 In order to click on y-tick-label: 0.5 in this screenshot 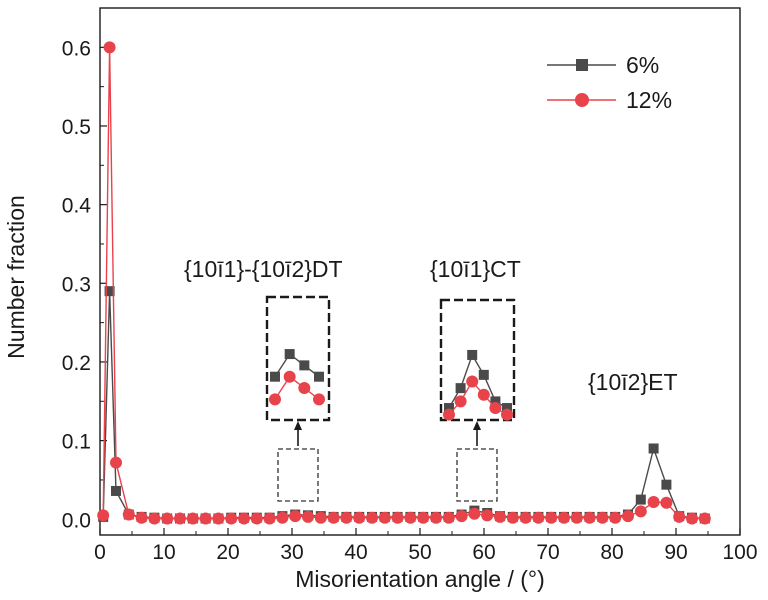, I will do `click(76, 127)`.